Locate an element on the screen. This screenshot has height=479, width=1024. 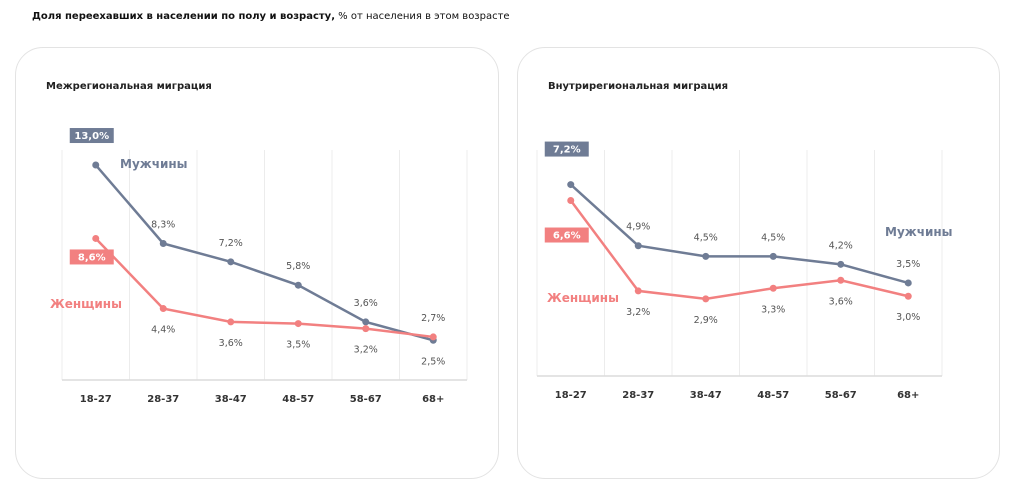
value-label: 13,0% is located at coordinates (91, 136).